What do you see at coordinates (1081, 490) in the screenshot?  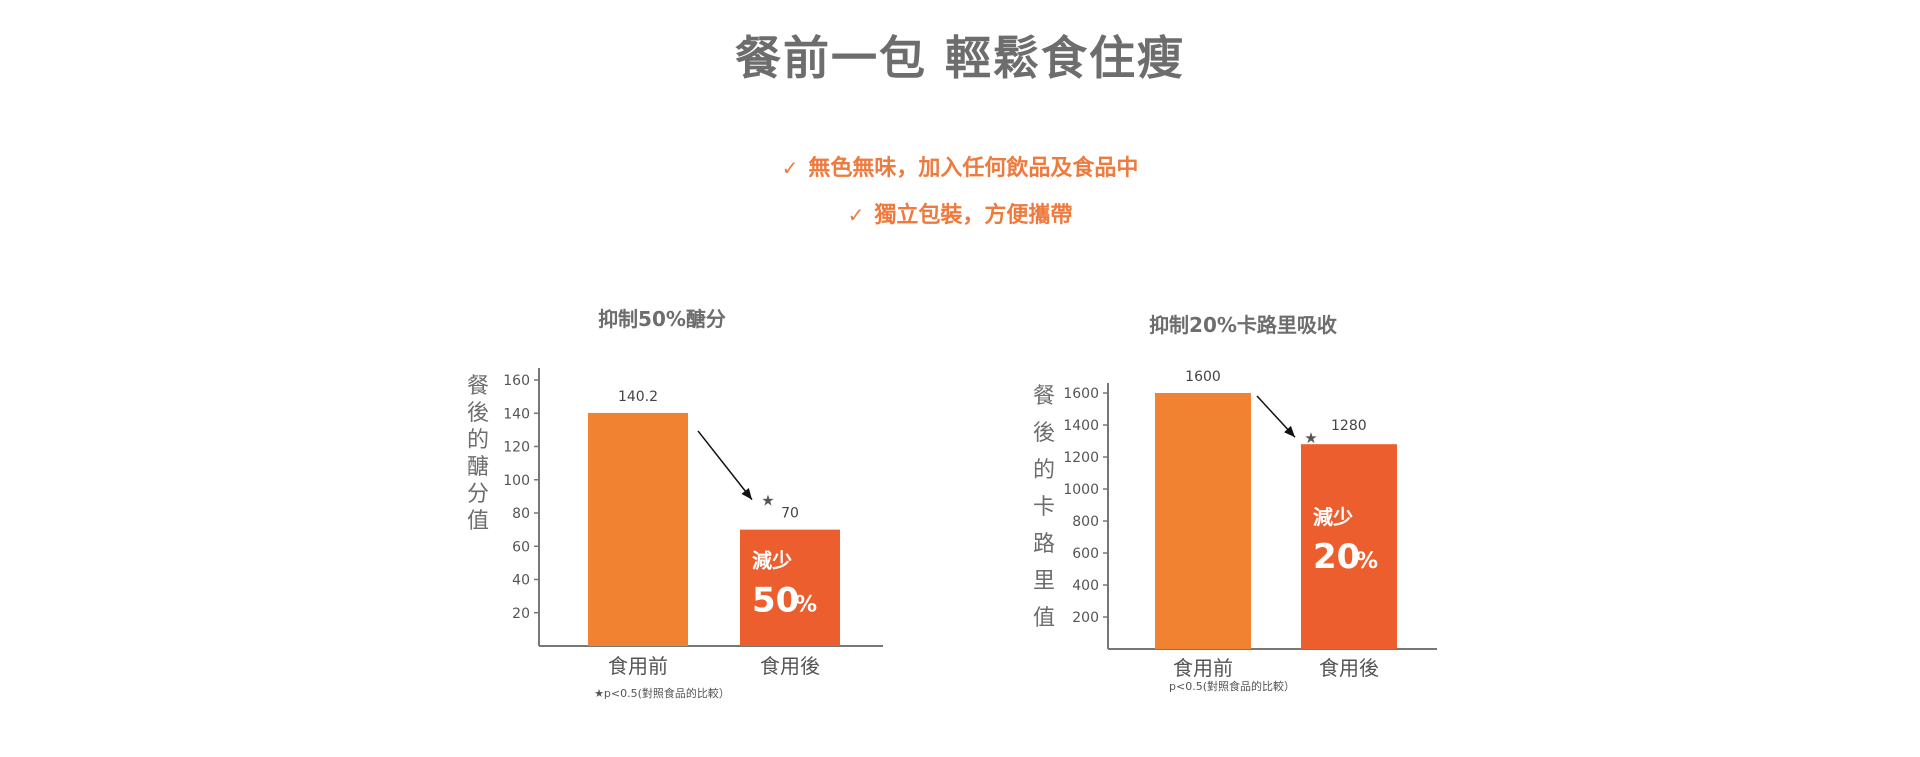 I see `y-tick-label: 1000` at bounding box center [1081, 490].